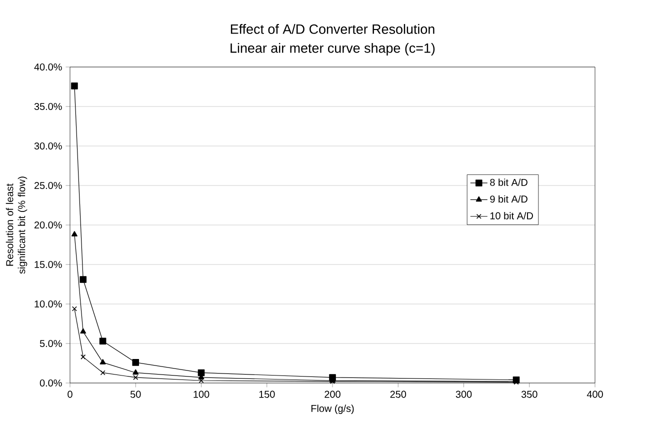  What do you see at coordinates (332, 409) in the screenshot?
I see `x-axis-title: Flow (g/s)` at bounding box center [332, 409].